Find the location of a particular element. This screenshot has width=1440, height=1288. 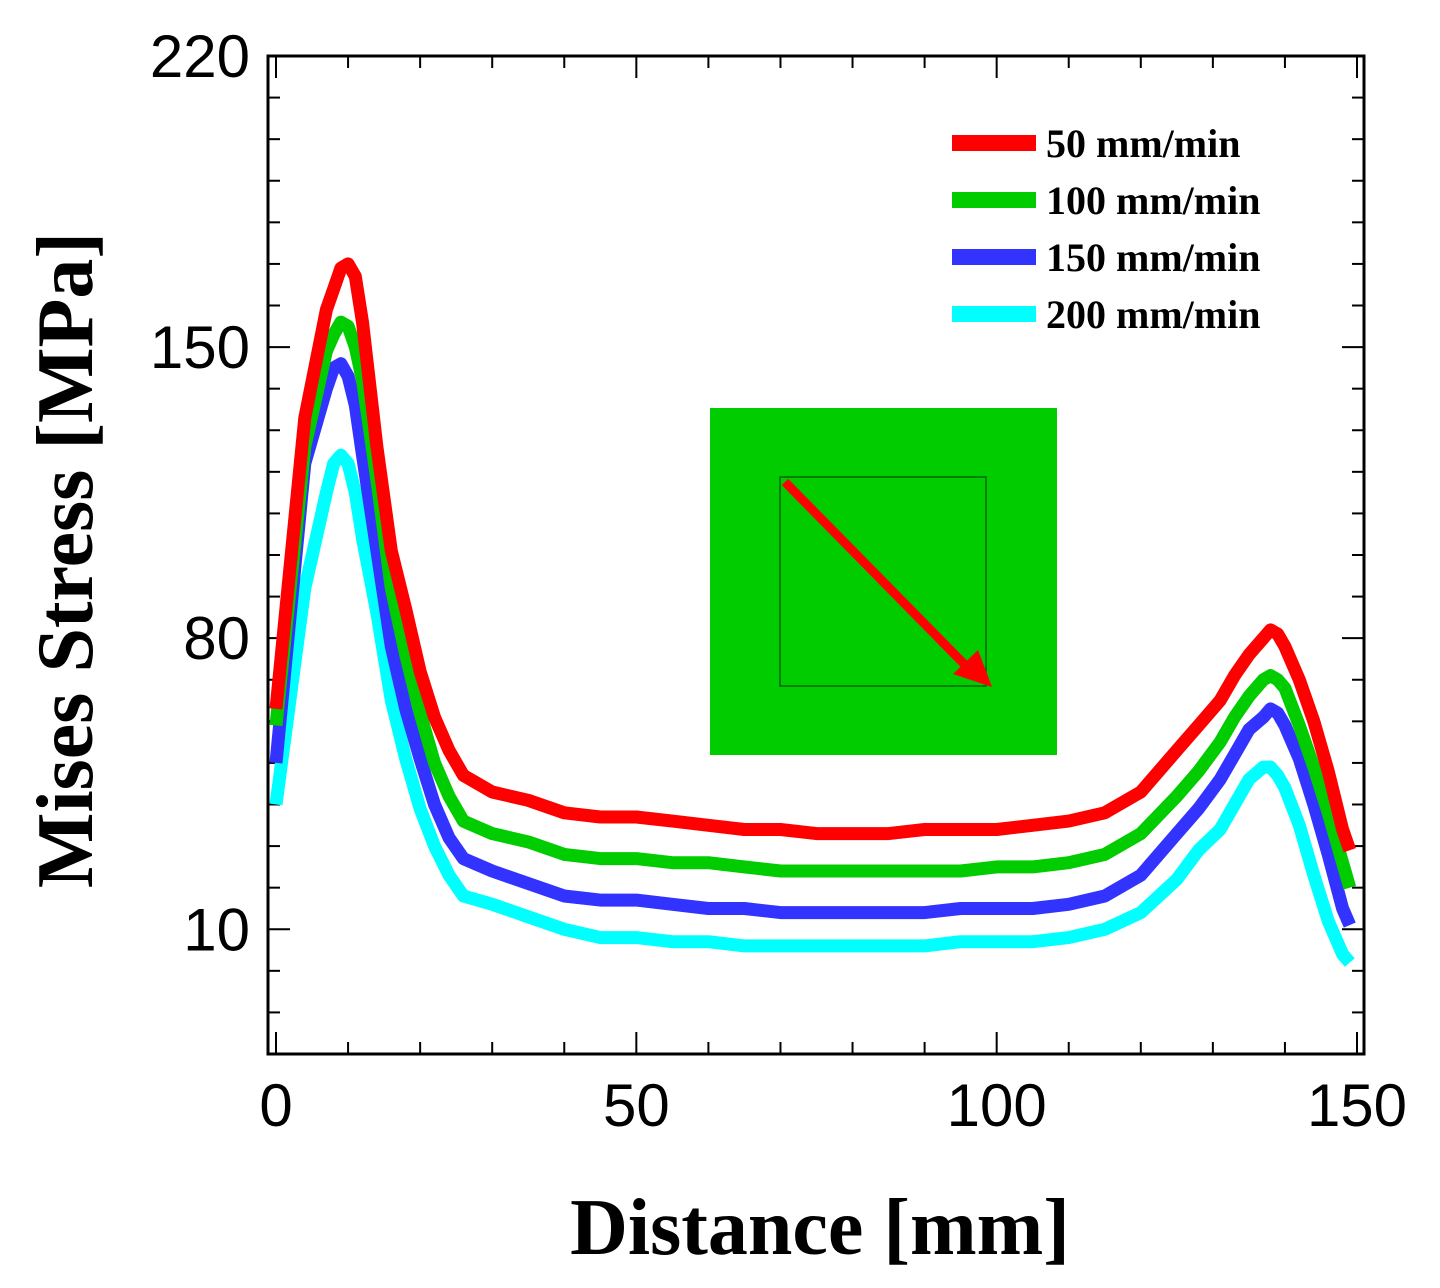

inset-weld-region is located at coordinates (883, 581).